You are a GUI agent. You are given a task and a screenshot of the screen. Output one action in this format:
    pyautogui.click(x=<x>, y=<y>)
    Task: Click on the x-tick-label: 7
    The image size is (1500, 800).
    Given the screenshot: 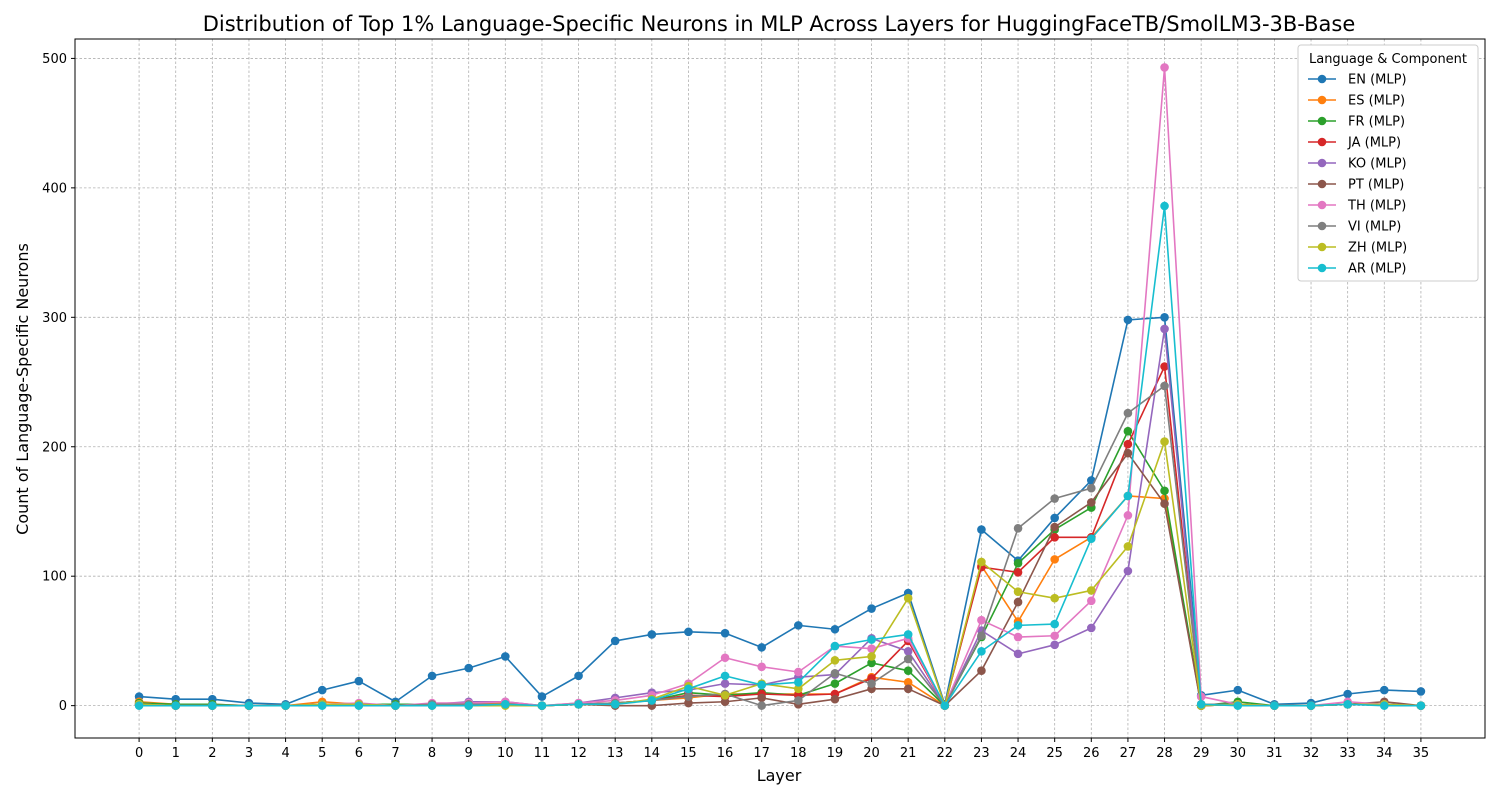 What is the action you would take?
    pyautogui.click(x=395, y=753)
    